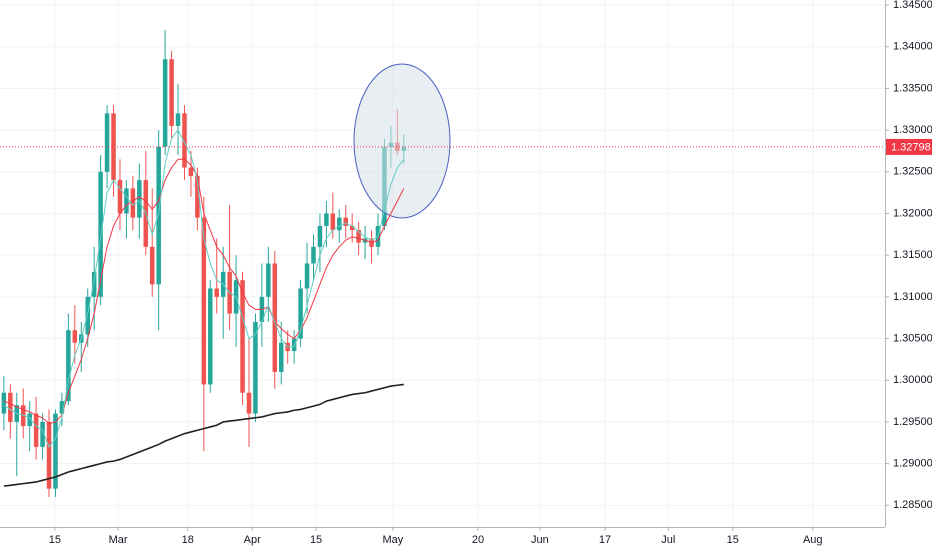  I want to click on x-tick-label: May, so click(392, 540).